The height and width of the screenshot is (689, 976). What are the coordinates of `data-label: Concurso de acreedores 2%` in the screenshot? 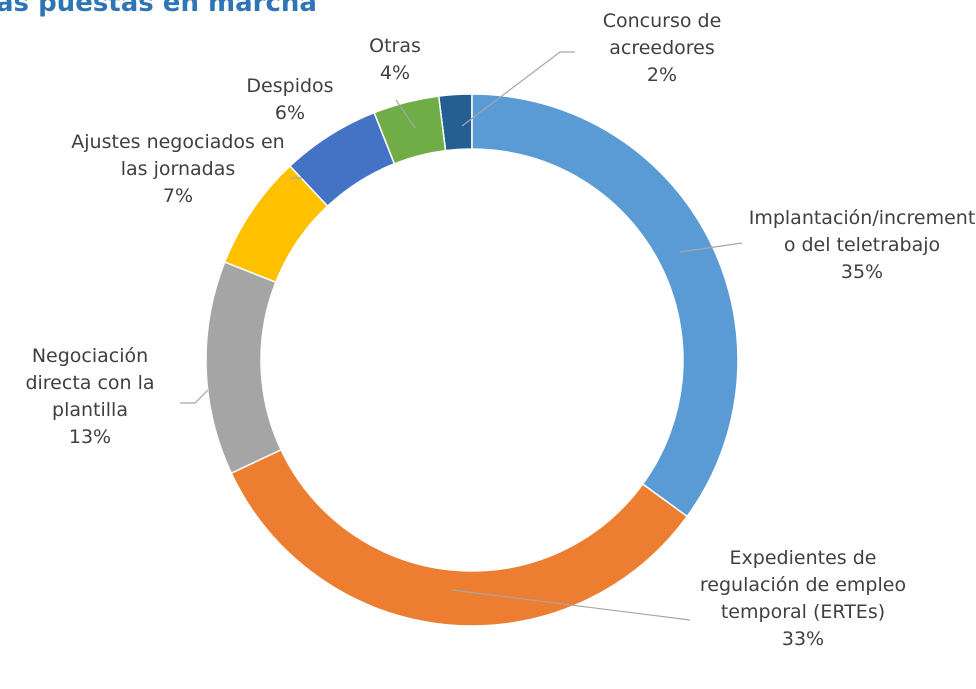 It's located at (662, 48).